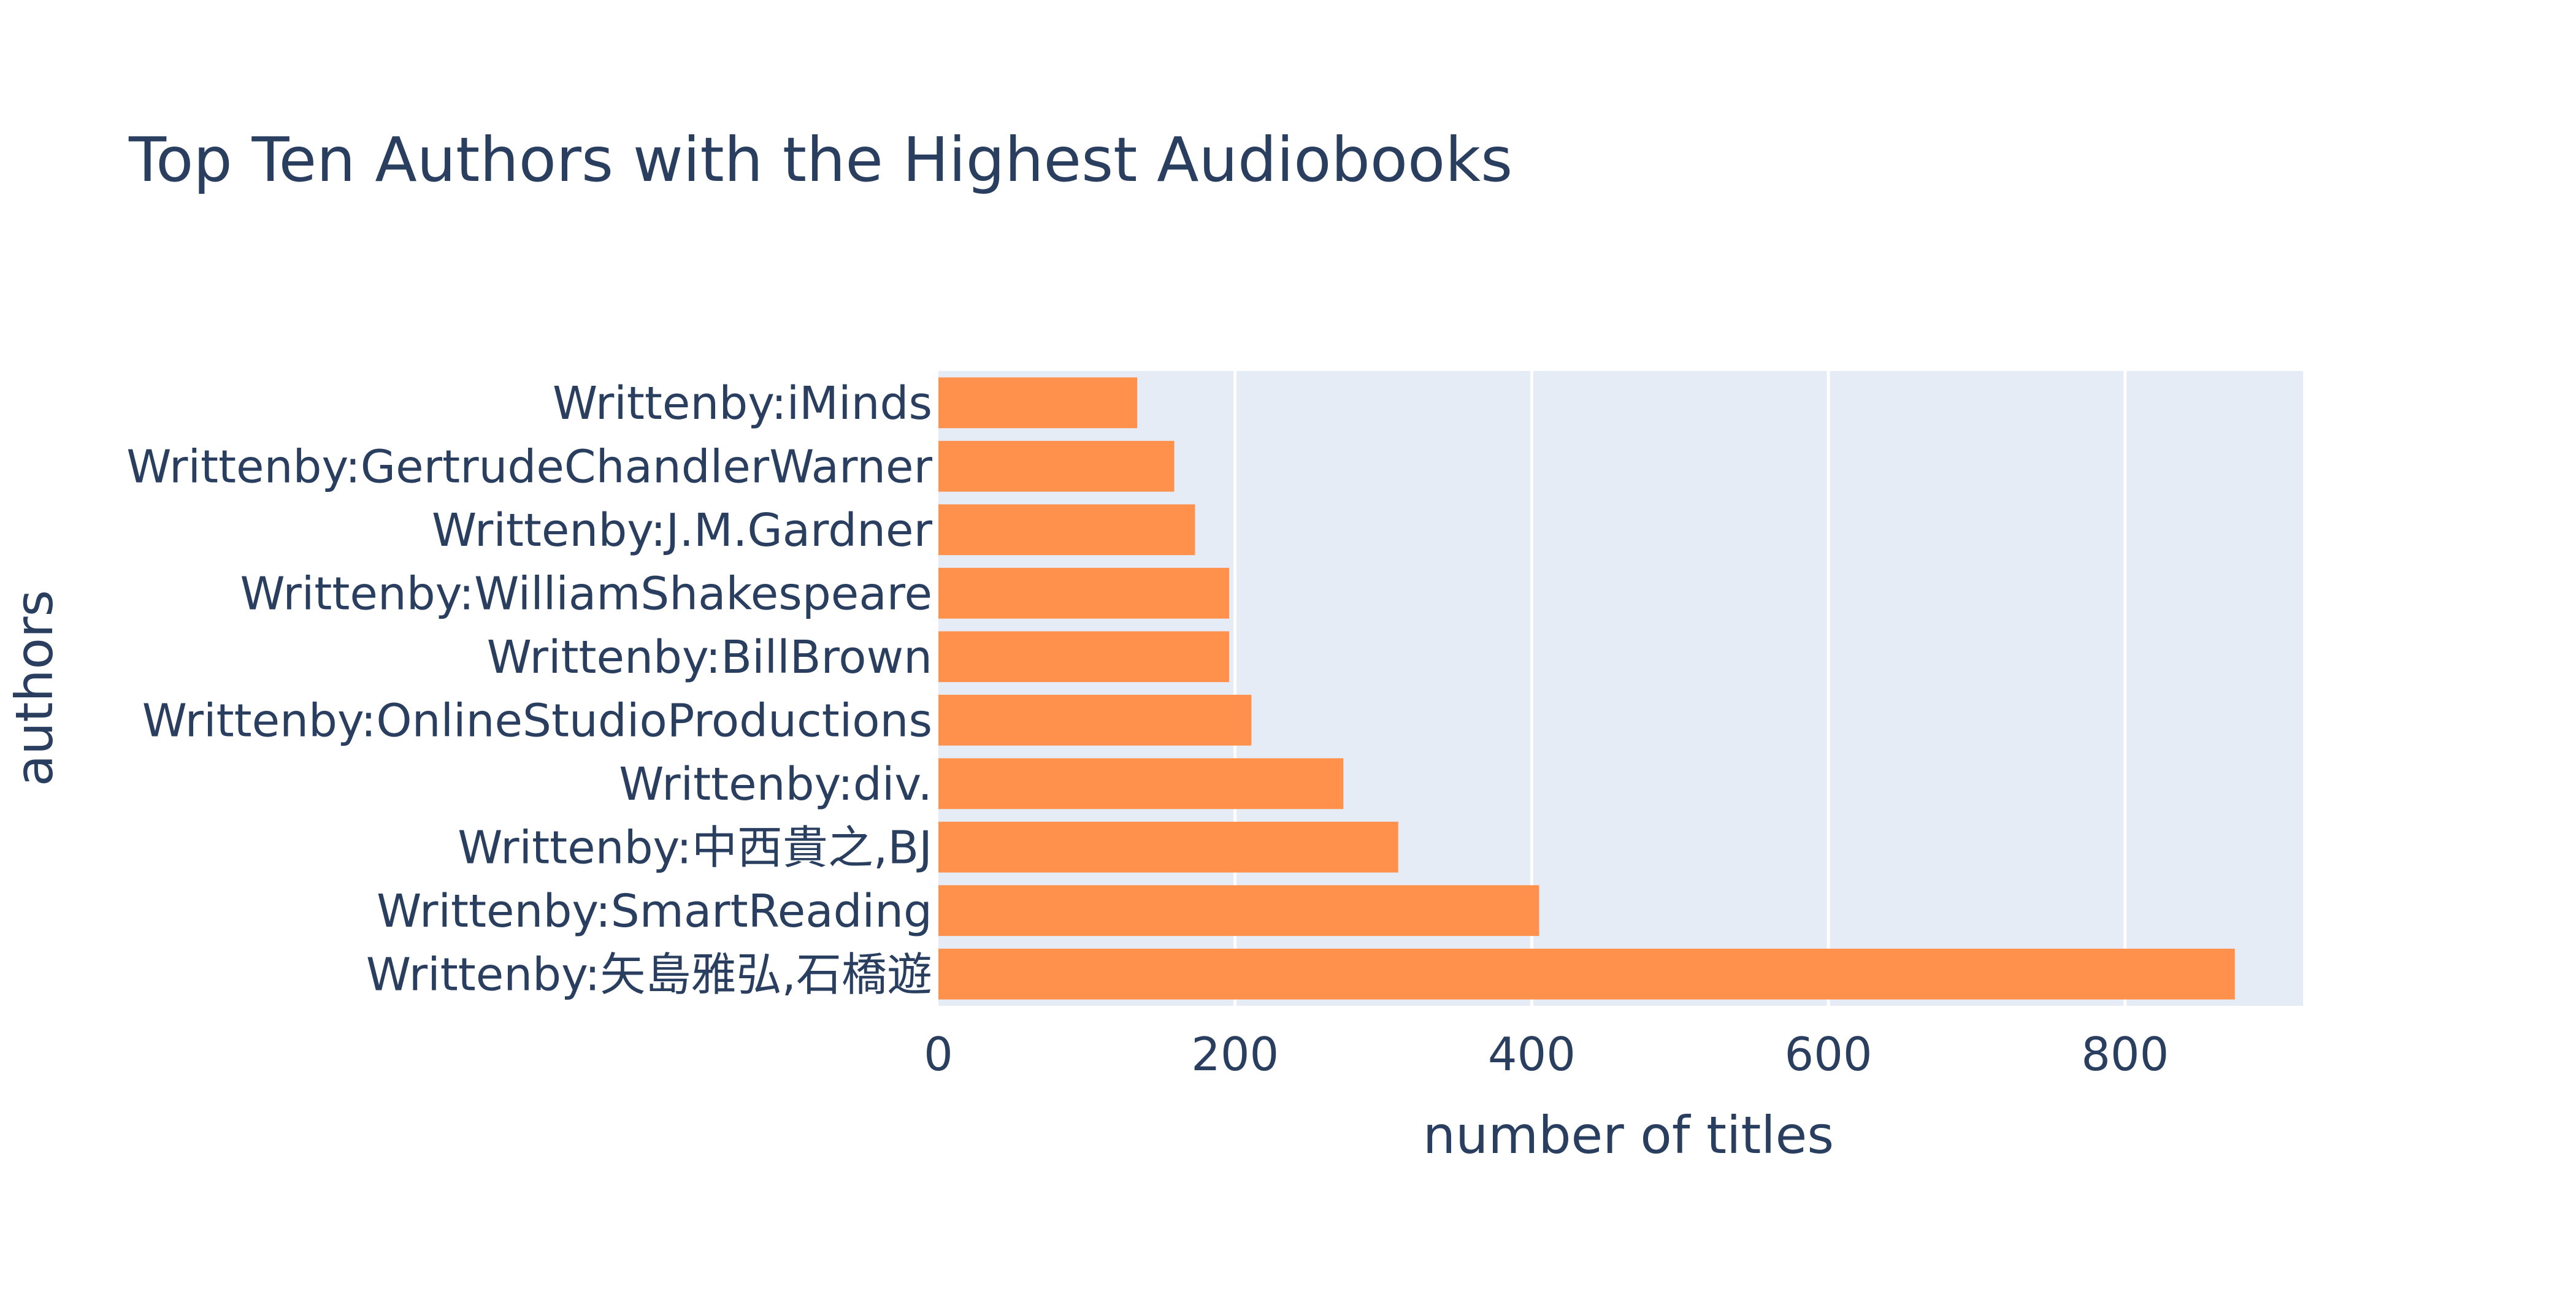 This screenshot has height=1291, width=2576. Describe the element at coordinates (682, 530) in the screenshot. I see `y-tick-label: Writtenby:J.M.Gardner` at that location.